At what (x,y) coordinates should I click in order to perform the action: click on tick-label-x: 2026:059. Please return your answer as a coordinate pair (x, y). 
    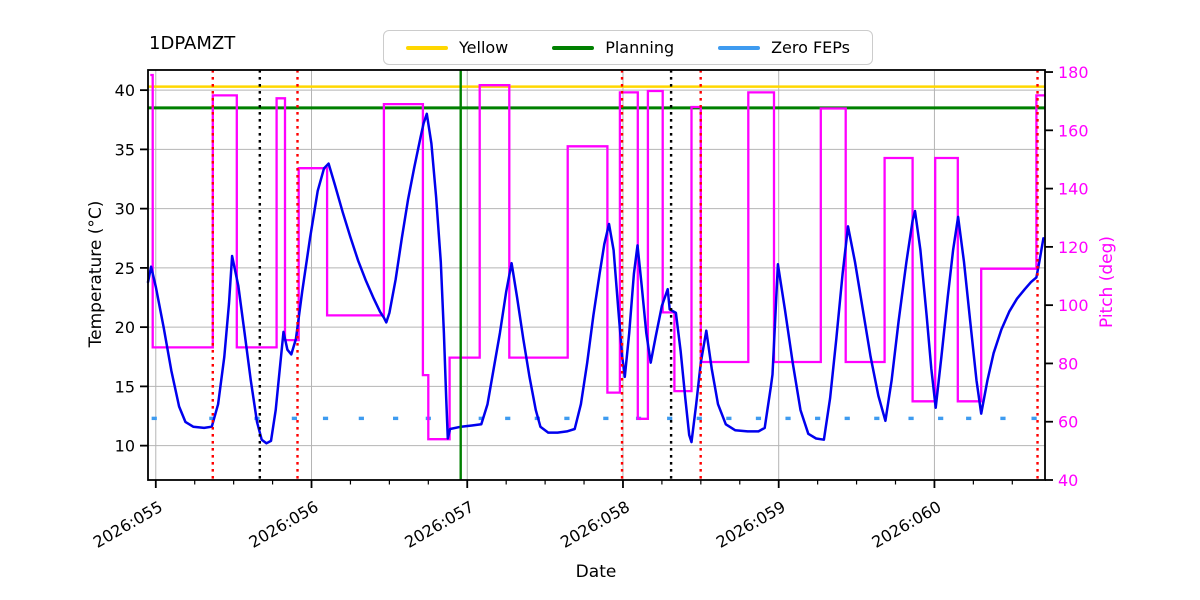
    Looking at the image, I should click on (751, 524).